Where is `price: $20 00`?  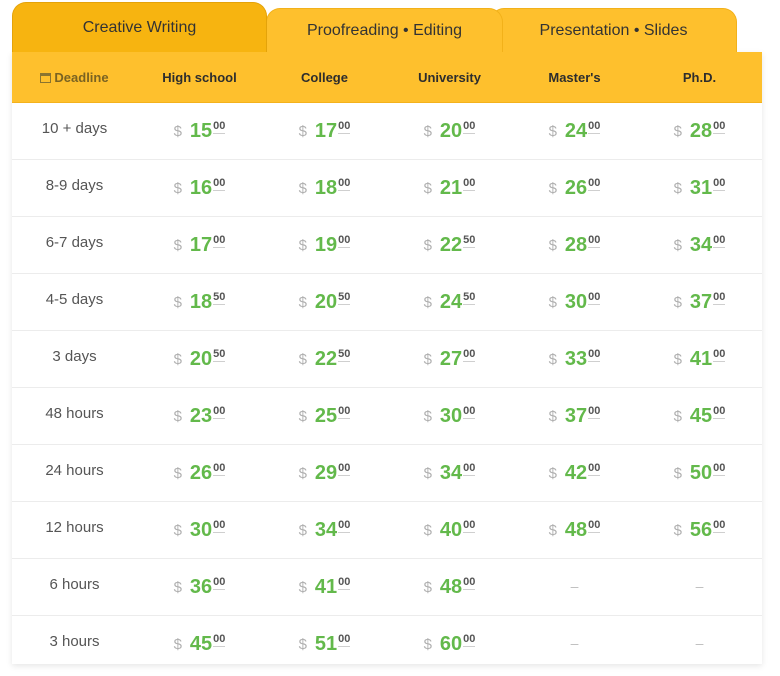
price: $20 00 is located at coordinates (449, 131).